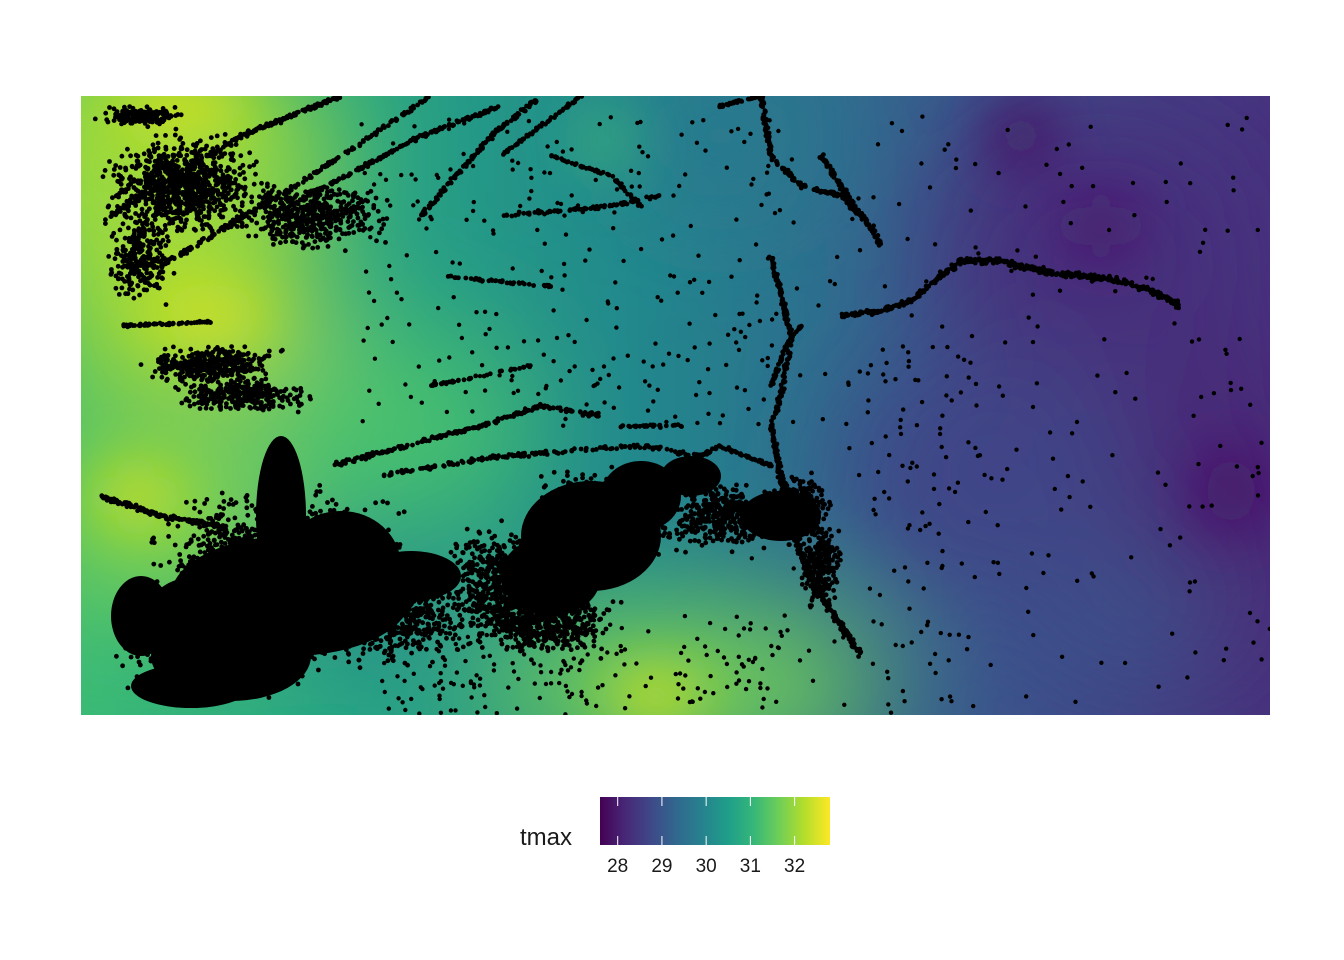 Image resolution: width=1344 pixels, height=960 pixels. Describe the element at coordinates (546, 837) in the screenshot. I see `legend-title: tmax` at that location.